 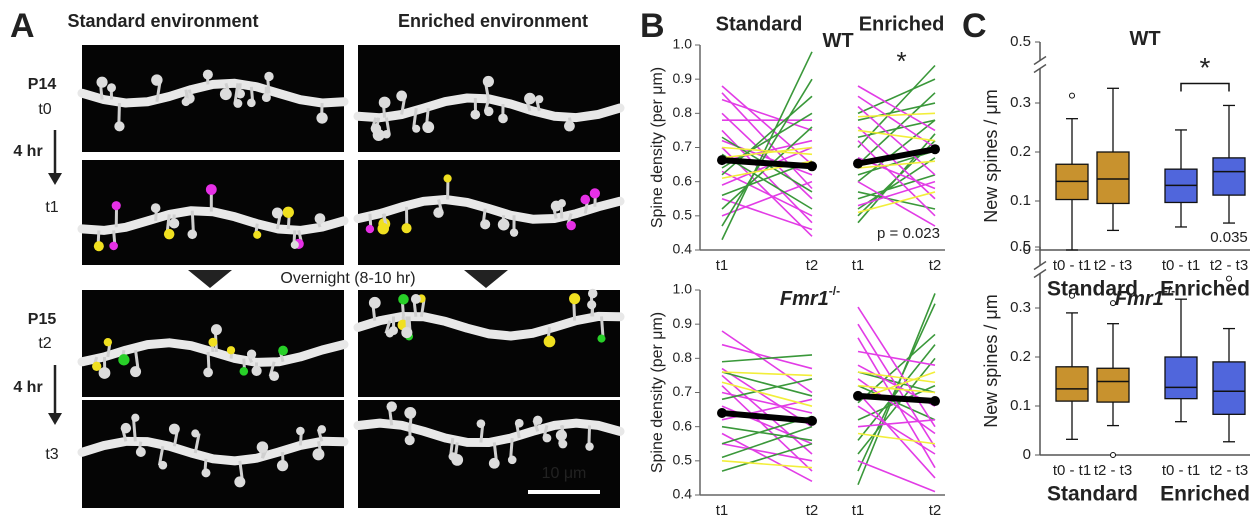 What do you see at coordinates (683, 146) in the screenshot?
I see `y-tick-label: 0.7` at bounding box center [683, 146].